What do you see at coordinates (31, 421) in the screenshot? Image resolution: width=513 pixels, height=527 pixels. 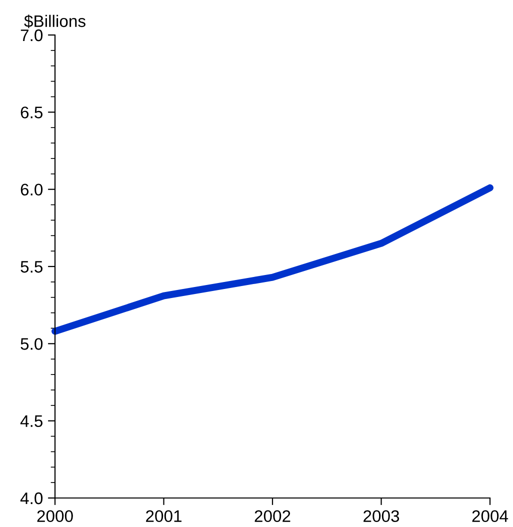 I see `y-tick-label: 4.5` at bounding box center [31, 421].